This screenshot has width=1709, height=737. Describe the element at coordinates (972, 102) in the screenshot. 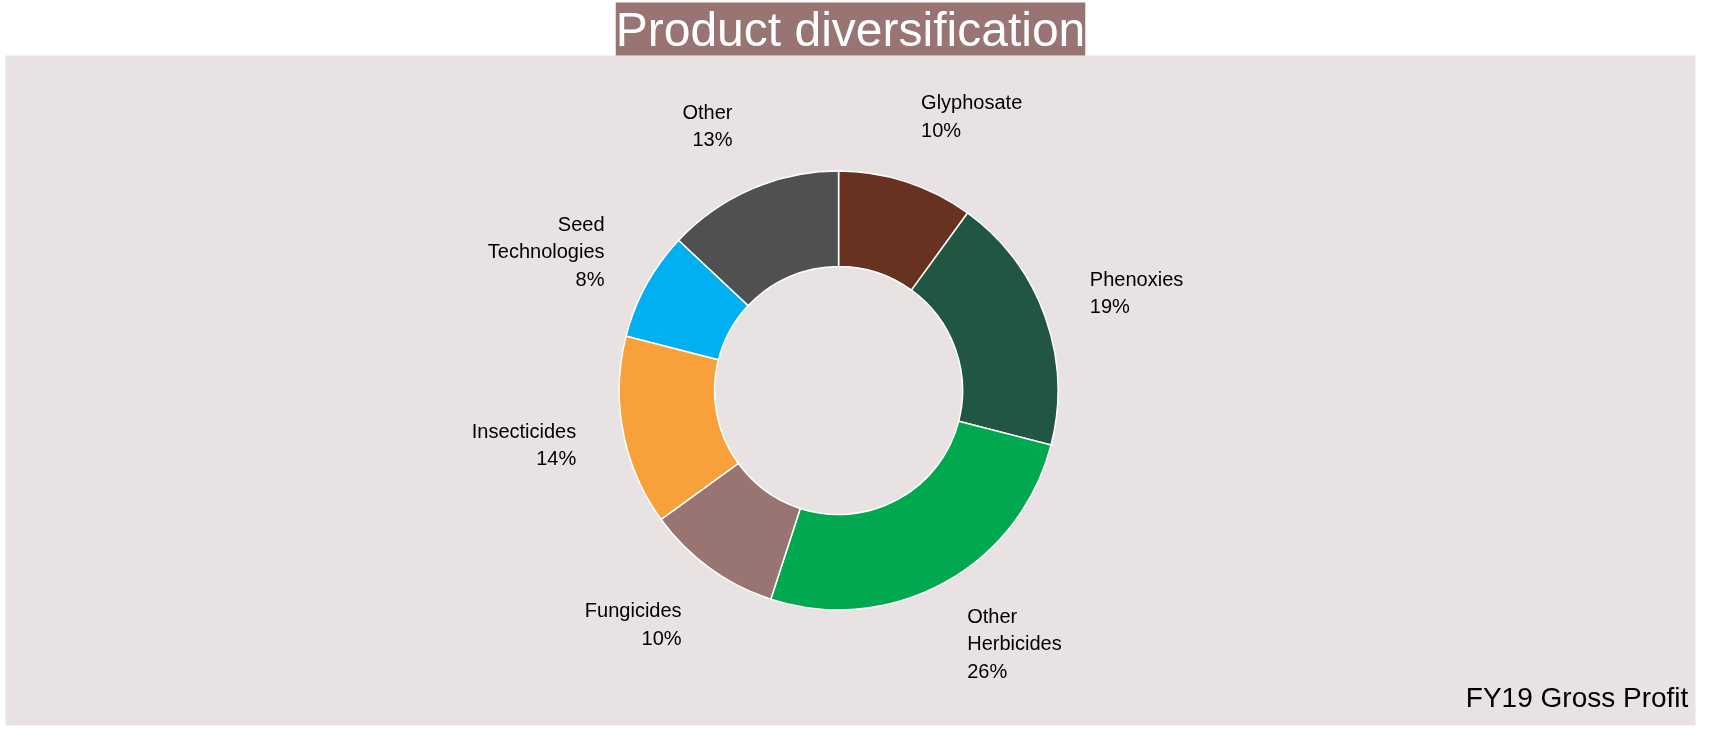

I see `slice-label: Glyphosate` at that location.